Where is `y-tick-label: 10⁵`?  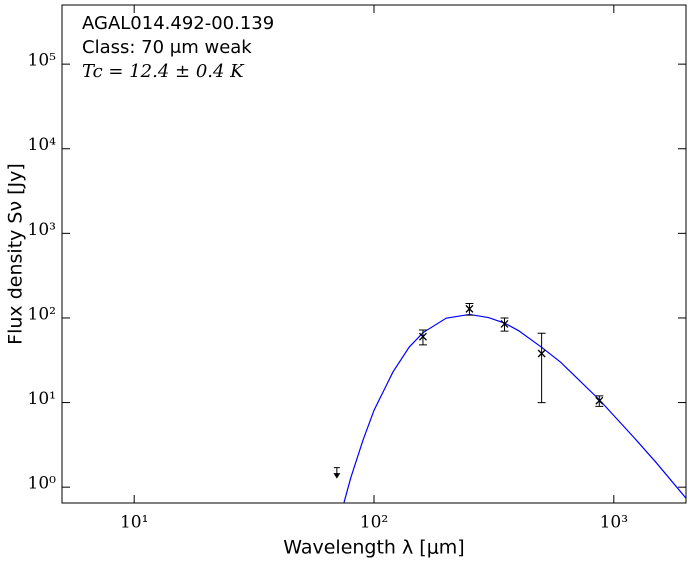 y-tick-label: 10⁵ is located at coordinates (42, 61).